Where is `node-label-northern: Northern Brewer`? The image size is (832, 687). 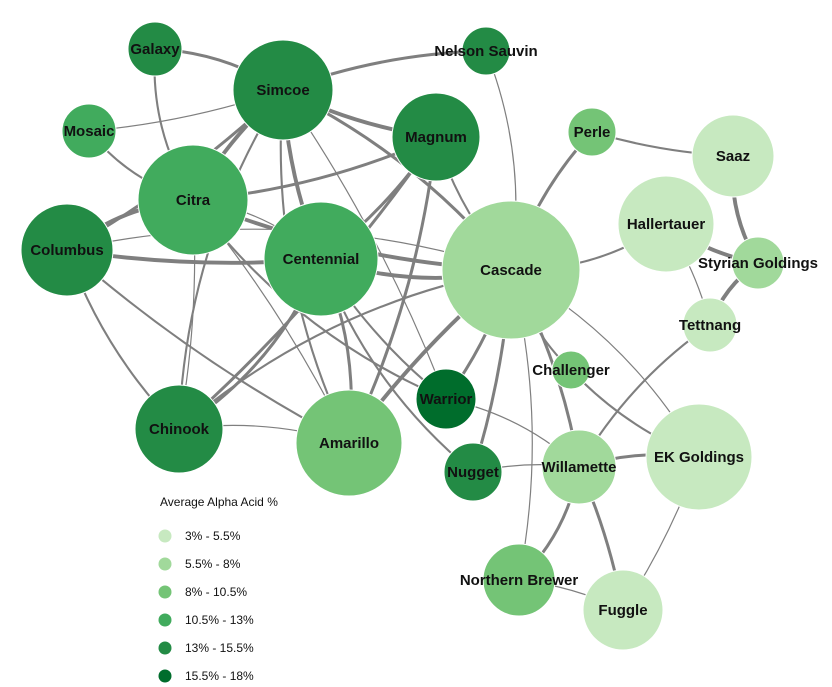 node-label-northern: Northern Brewer is located at coordinates (519, 580).